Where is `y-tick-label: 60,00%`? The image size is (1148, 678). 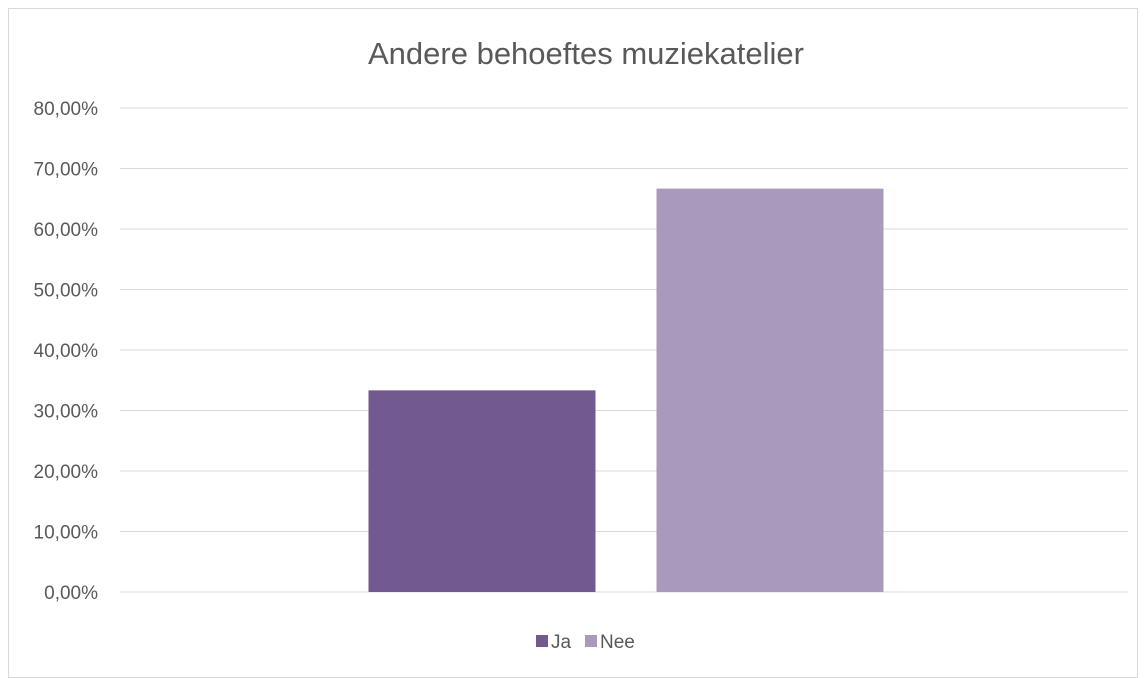 y-tick-label: 60,00% is located at coordinates (66, 230).